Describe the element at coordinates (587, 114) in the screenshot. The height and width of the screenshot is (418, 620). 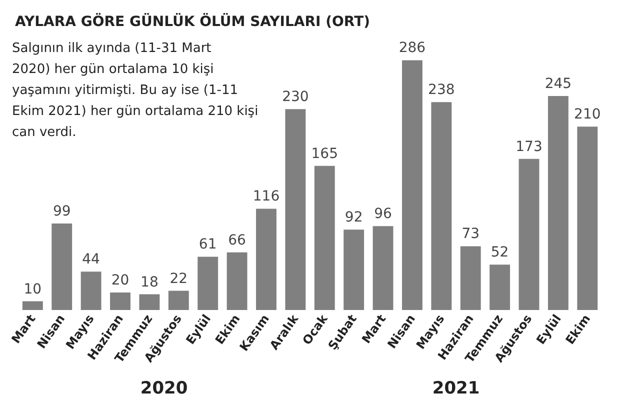
I see `data-label: 210` at that location.